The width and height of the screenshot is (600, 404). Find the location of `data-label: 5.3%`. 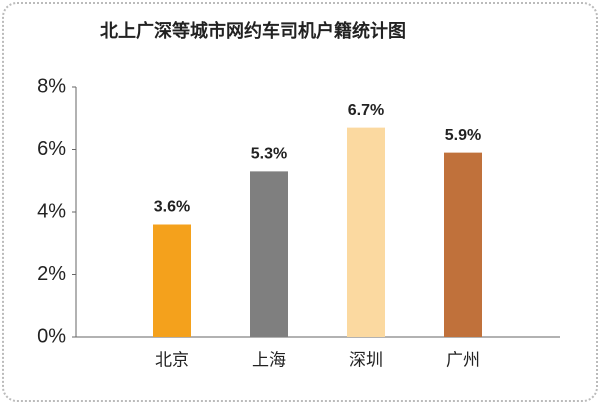

data-label: 5.3% is located at coordinates (269, 154).